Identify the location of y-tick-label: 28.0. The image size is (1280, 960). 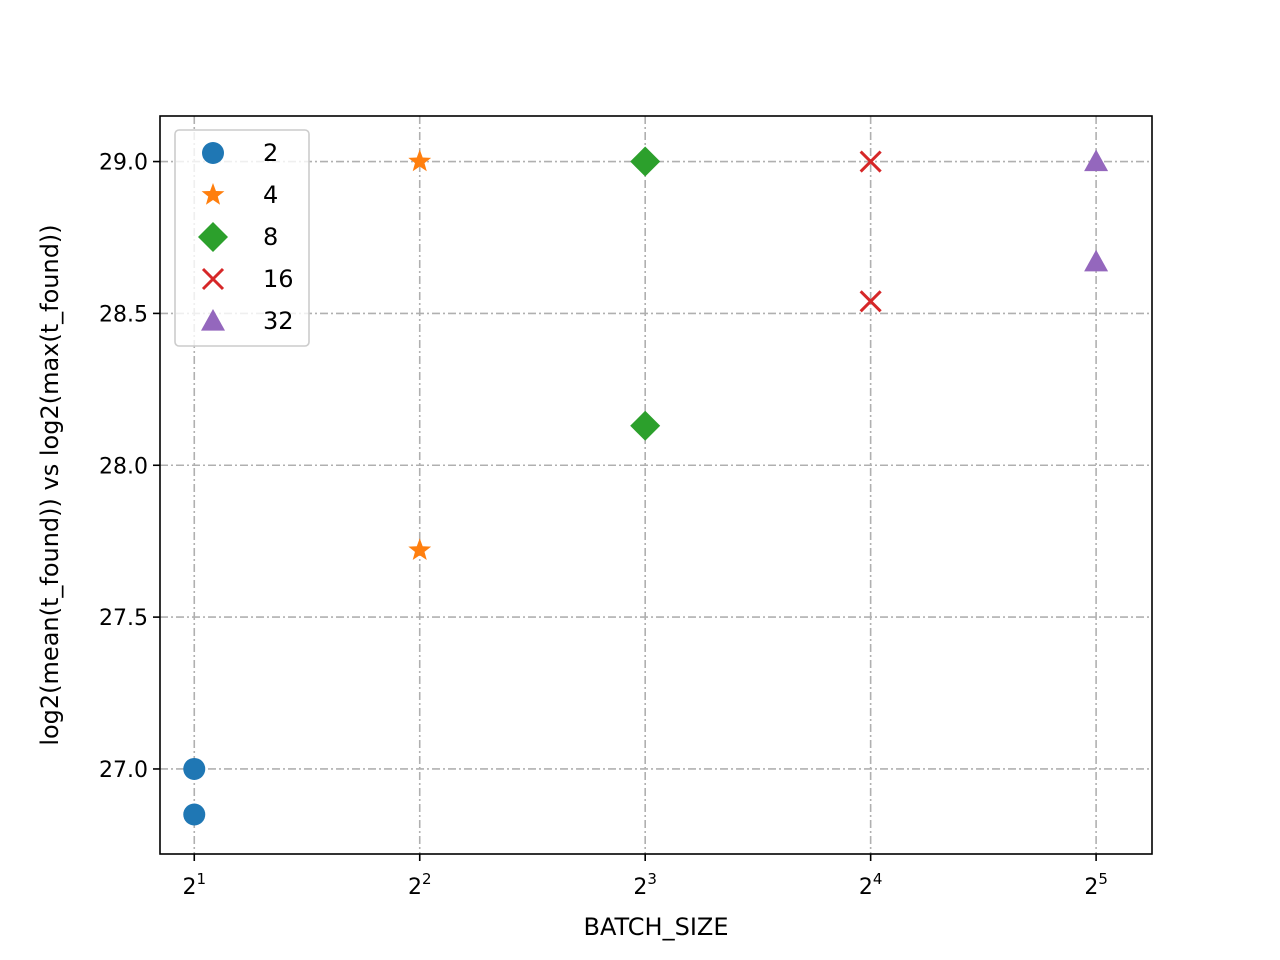
(123, 466).